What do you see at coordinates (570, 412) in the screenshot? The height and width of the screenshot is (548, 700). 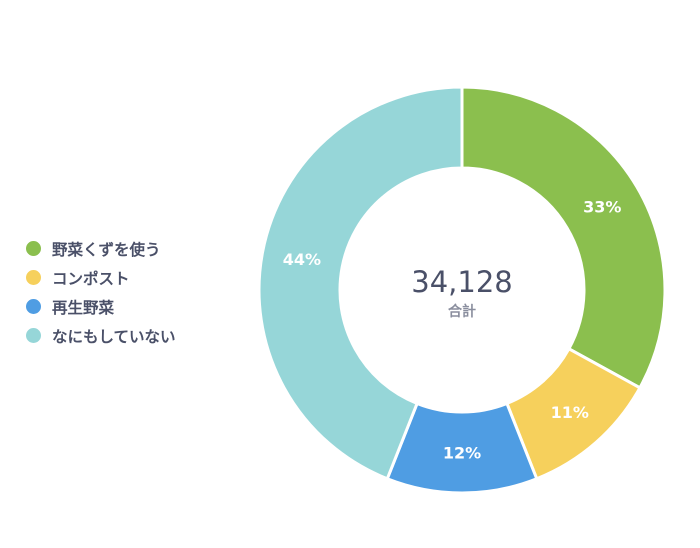 I see `slice-label-compost: 11%` at bounding box center [570, 412].